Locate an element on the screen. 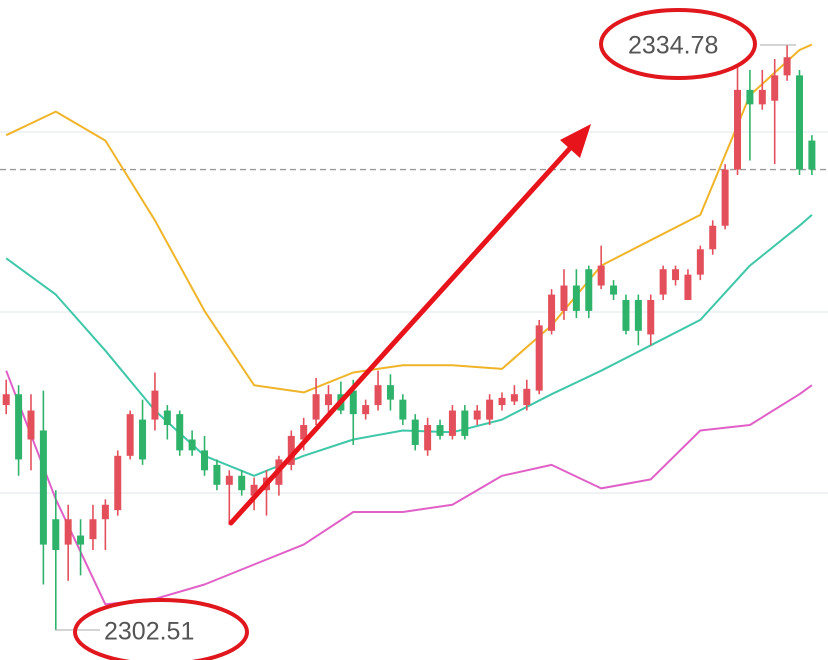  trend-arrow-head is located at coordinates (575, 141).